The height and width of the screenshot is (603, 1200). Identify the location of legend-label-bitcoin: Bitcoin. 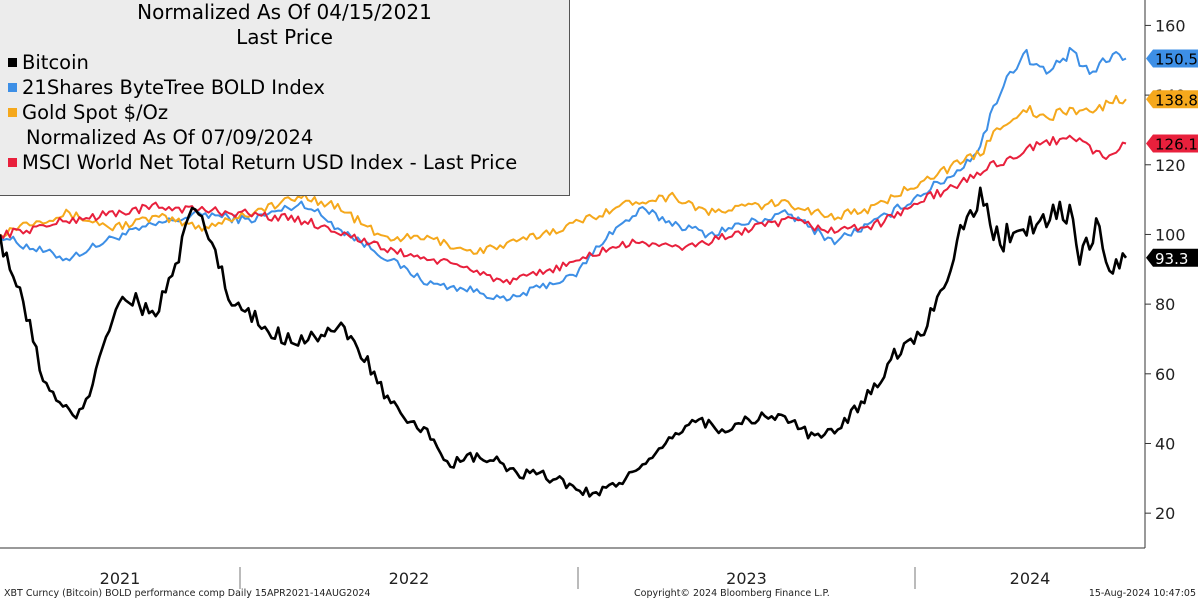
(55, 62).